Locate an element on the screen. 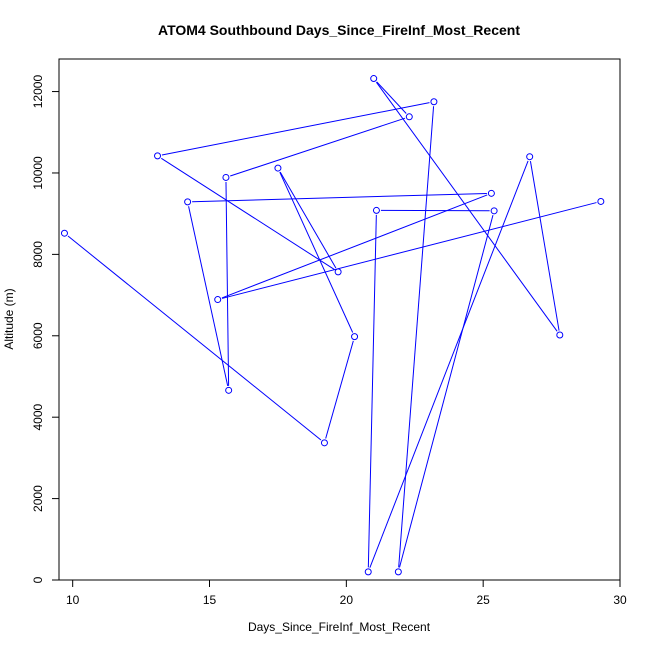 This screenshot has height=650, width=650. x-tick-label: 15 is located at coordinates (210, 600).